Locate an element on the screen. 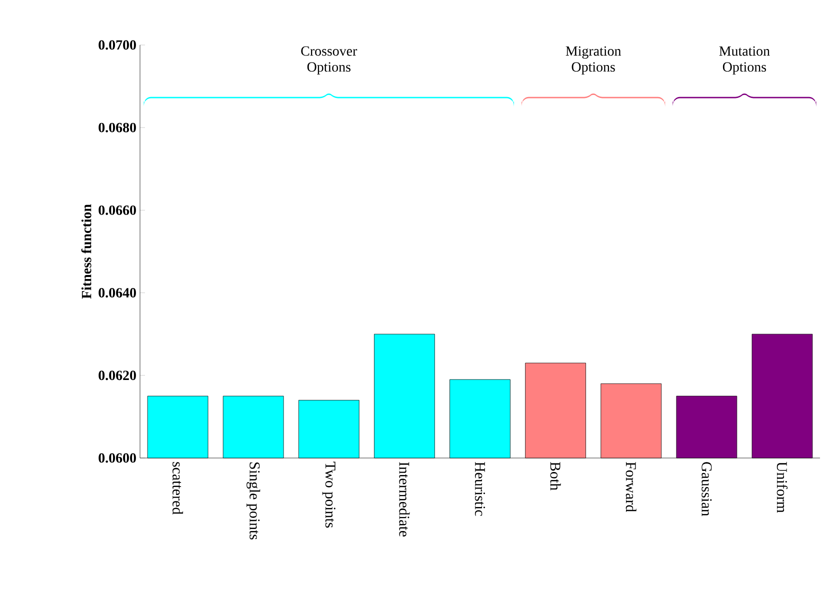 This screenshot has height=591, width=839. x-tick-label: Uniform is located at coordinates (782, 487).